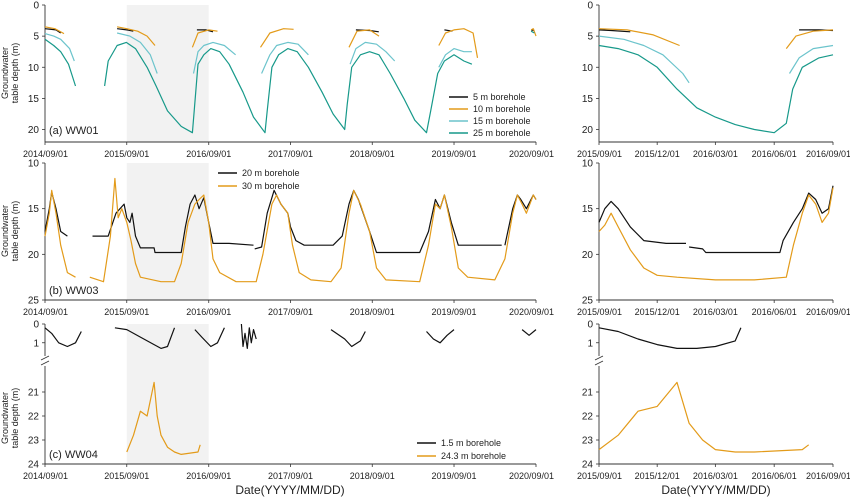 This screenshot has height=498, width=850. I want to click on y-tick-label: 5, so click(36, 37).